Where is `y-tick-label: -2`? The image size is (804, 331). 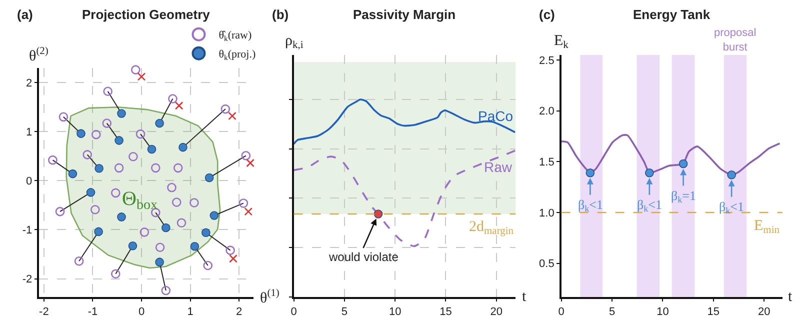
y-tick-label: -2 is located at coordinates (27, 280).